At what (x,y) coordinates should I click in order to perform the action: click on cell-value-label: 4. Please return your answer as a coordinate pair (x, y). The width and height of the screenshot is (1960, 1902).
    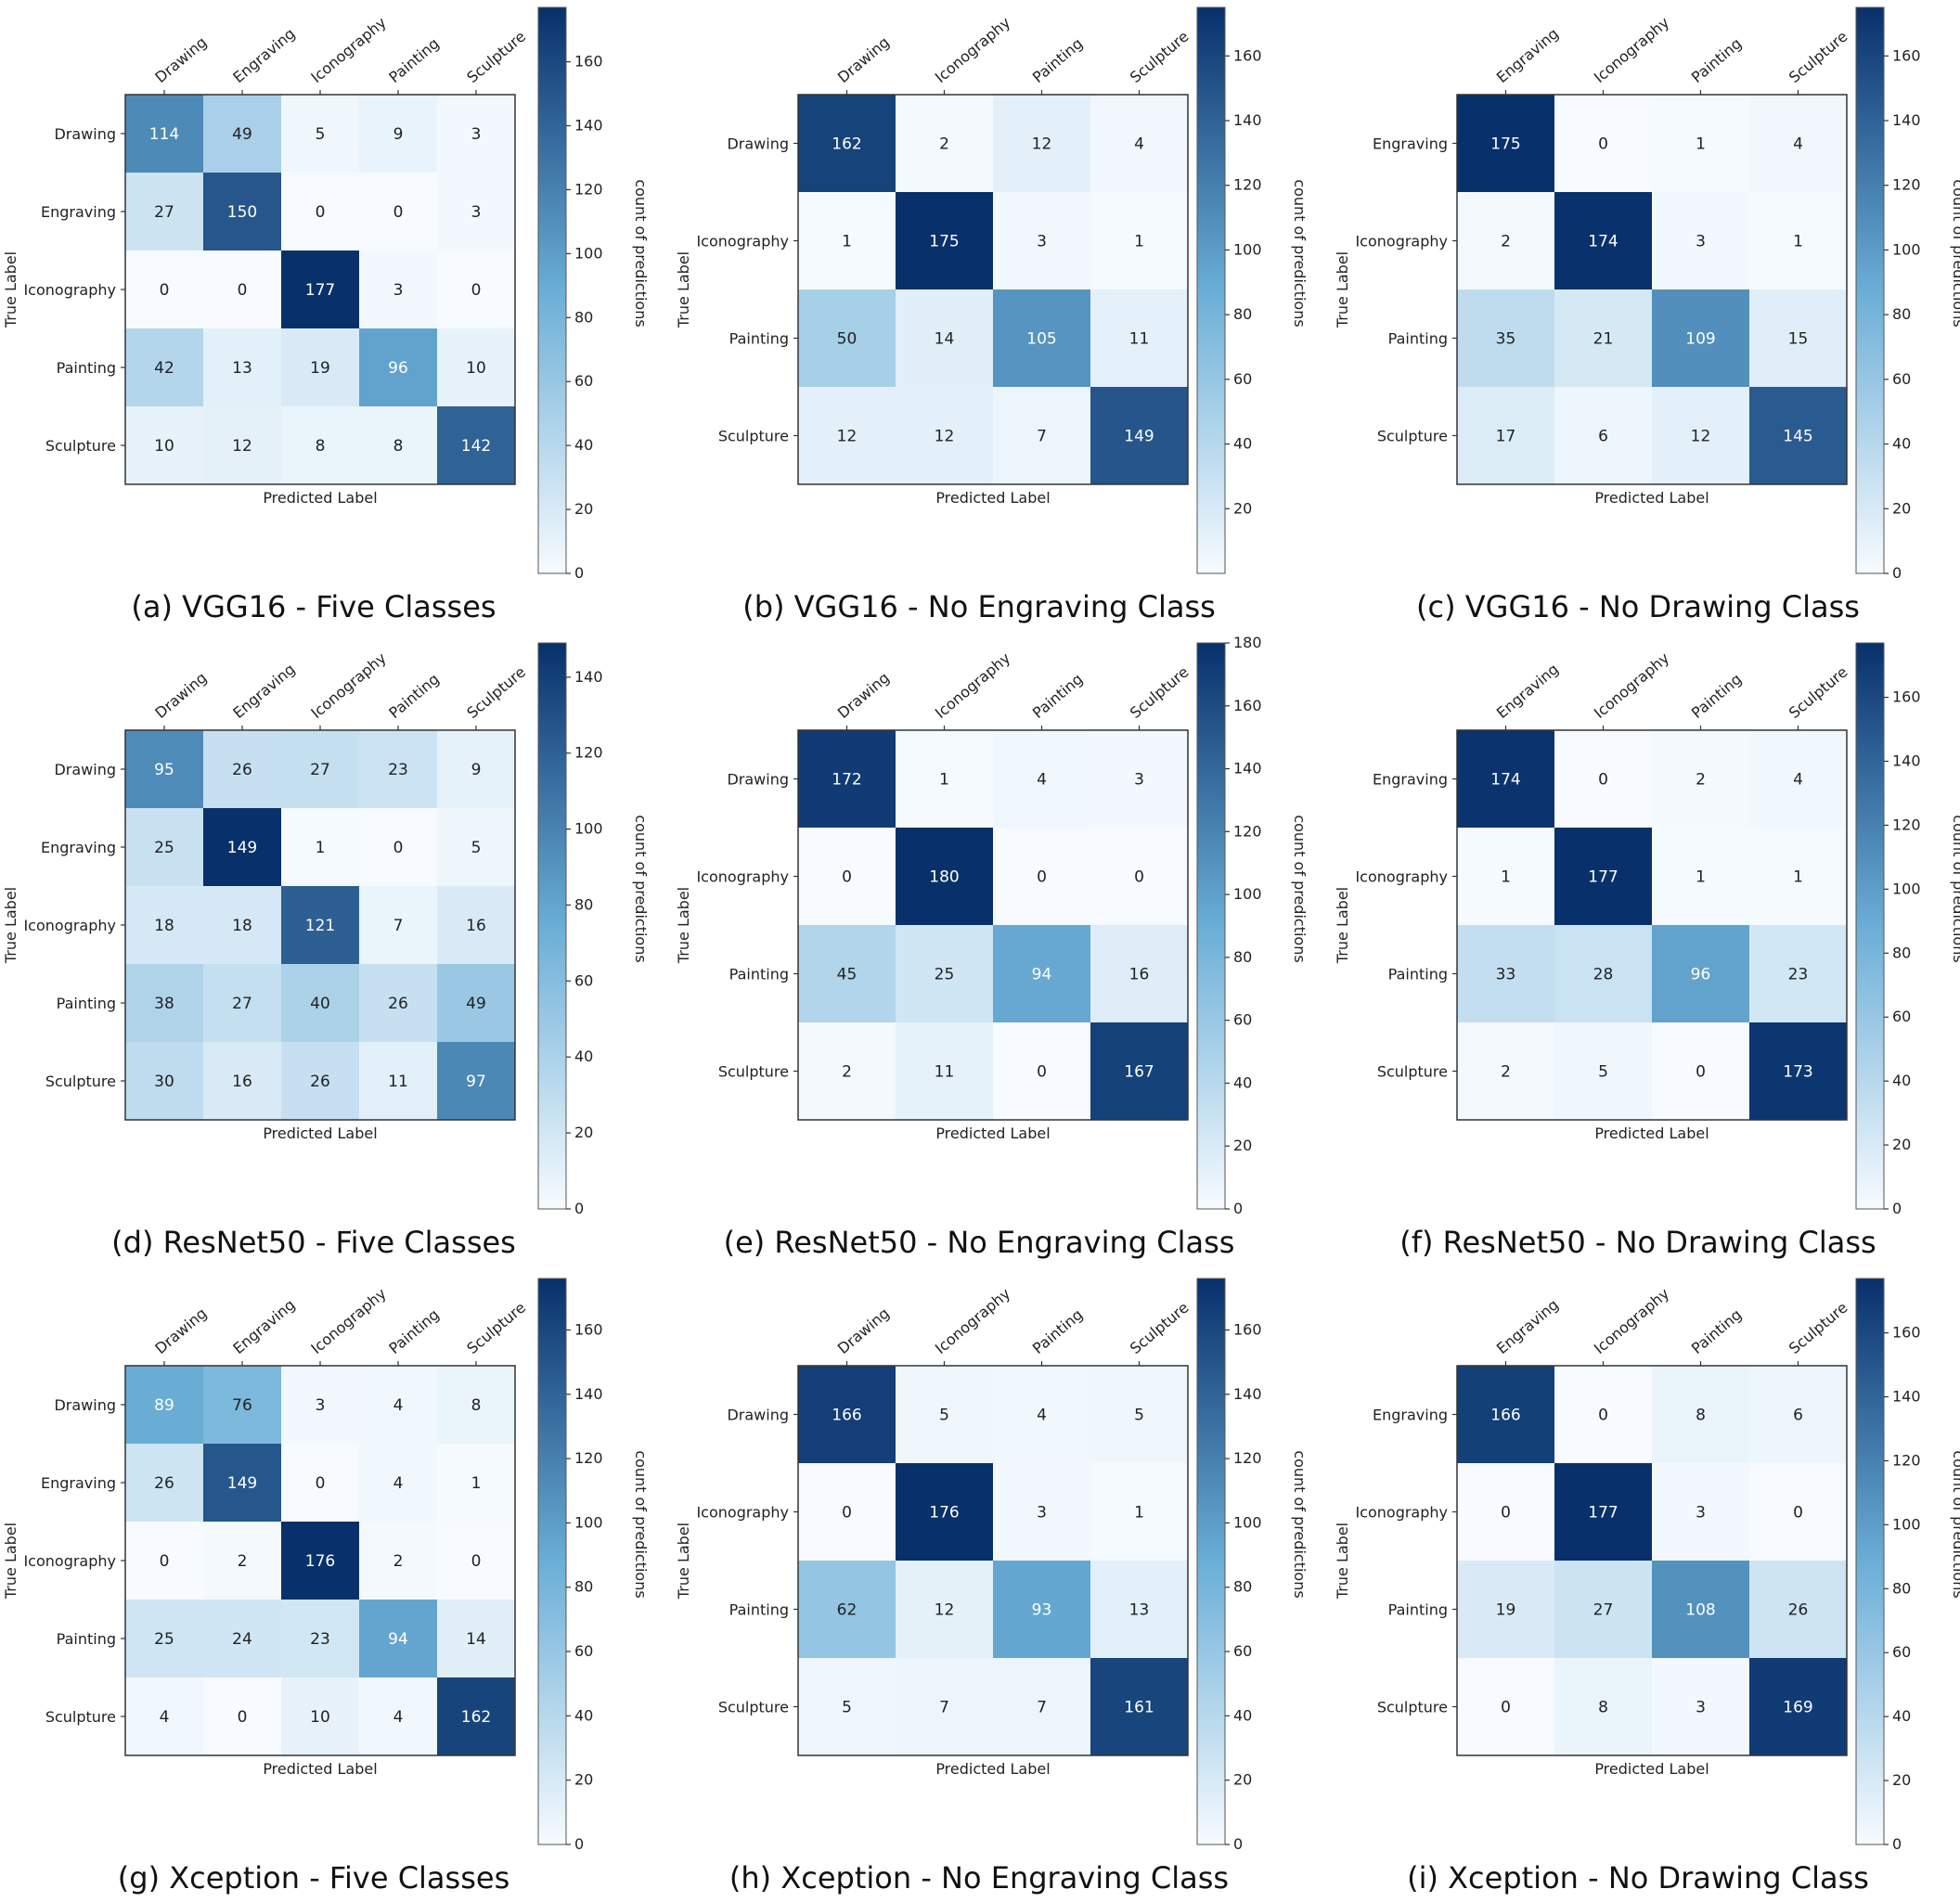
    Looking at the image, I should click on (1042, 1416).